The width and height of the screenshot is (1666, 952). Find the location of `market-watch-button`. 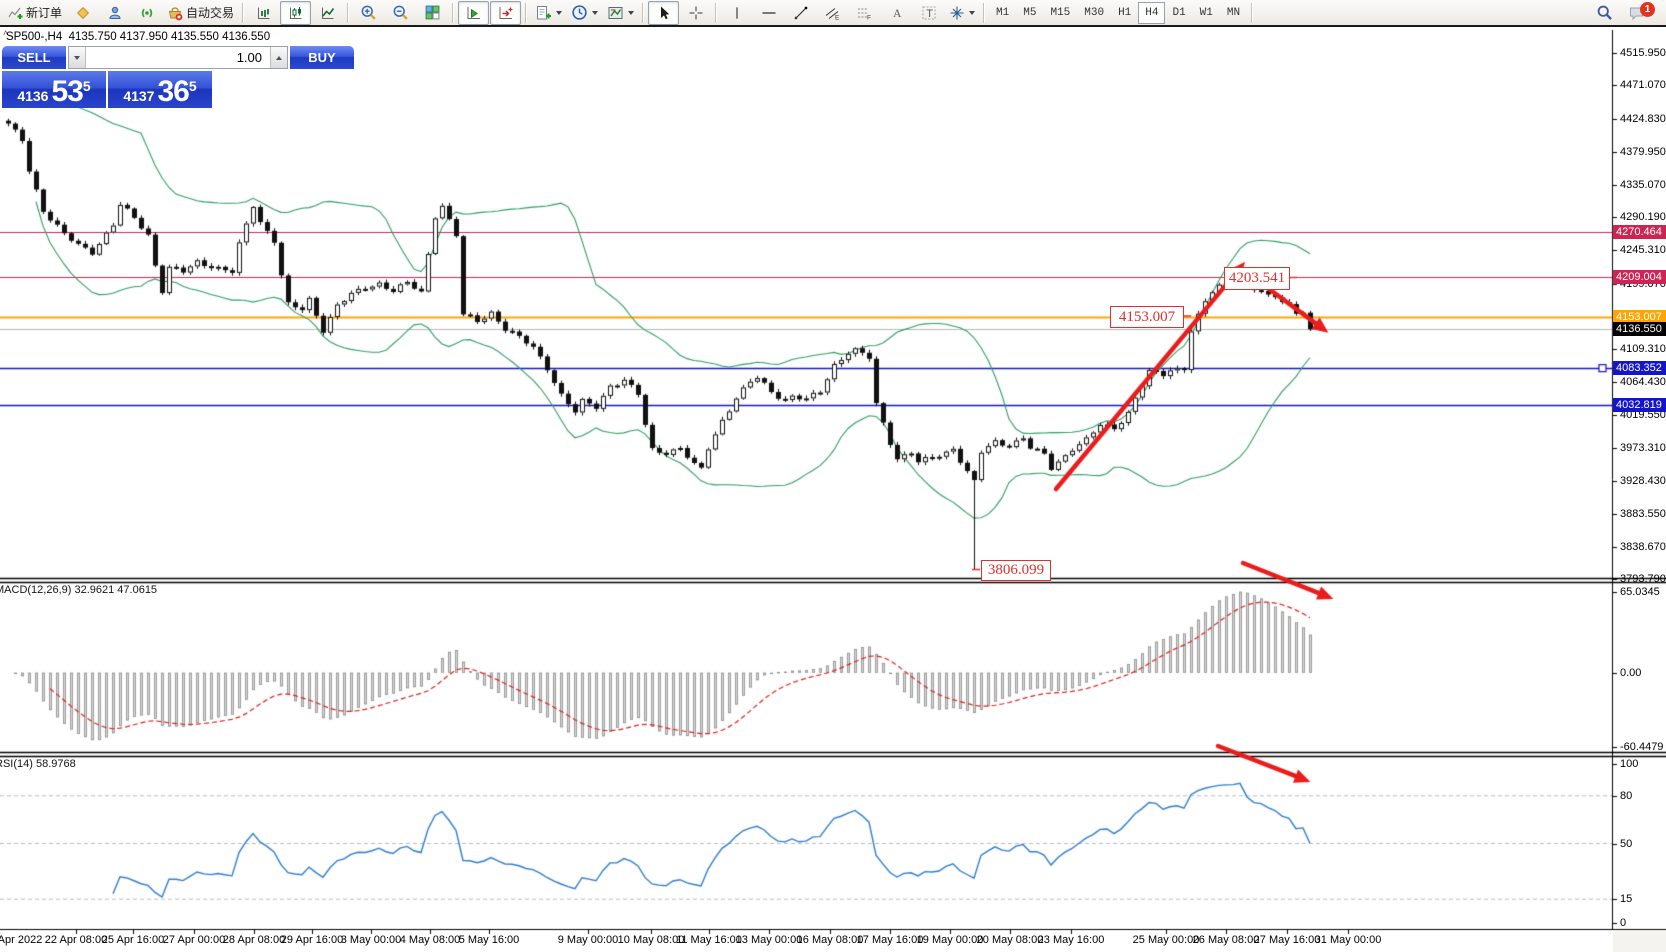

market-watch-button is located at coordinates (82, 13).